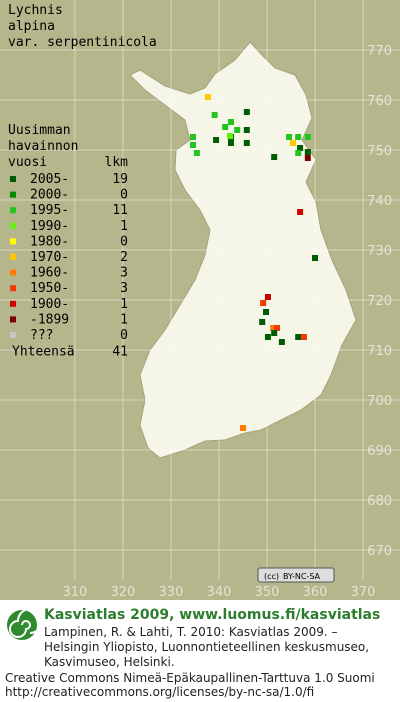 The width and height of the screenshot is (400, 702). I want to click on x-tick-label: 310, so click(74, 592).